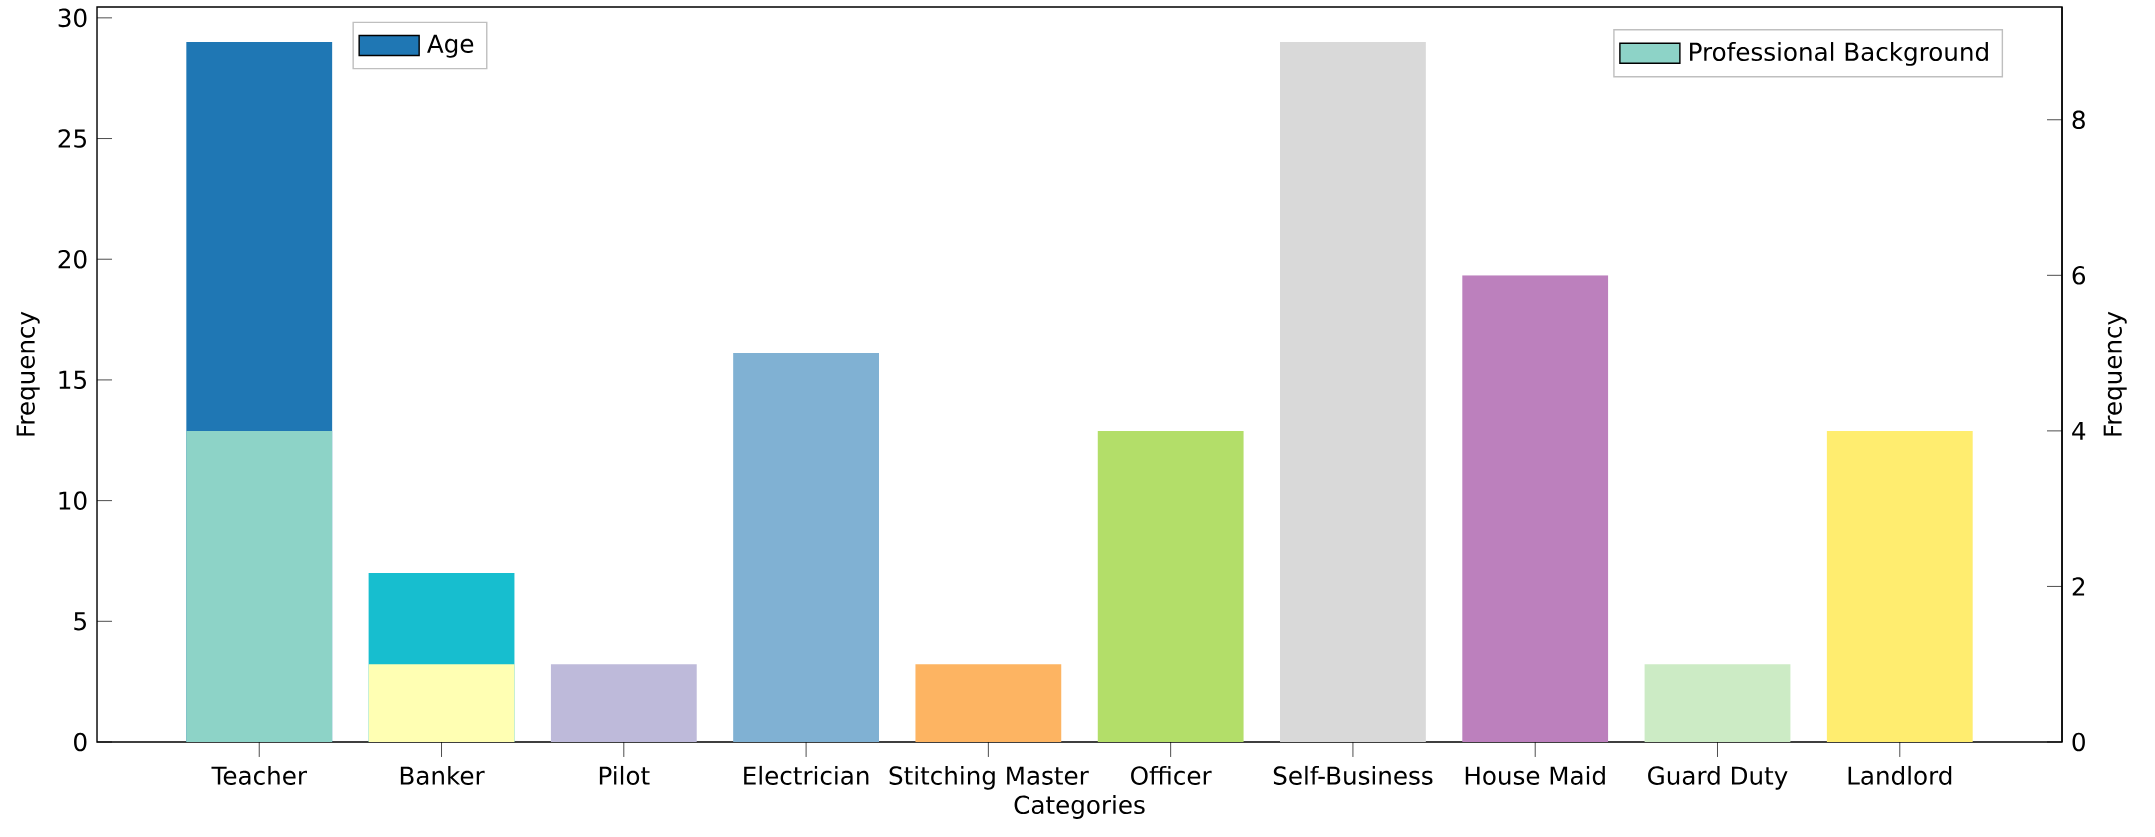 This screenshot has height=837, width=2155. I want to click on y2-tick-label: 6, so click(2079, 275).